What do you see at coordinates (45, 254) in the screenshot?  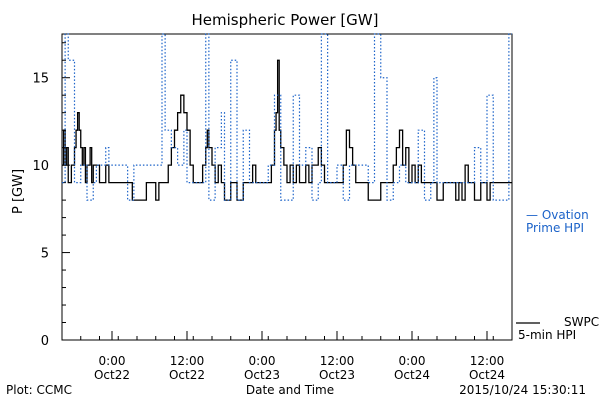 I see `y-tick-label: 5` at bounding box center [45, 254].